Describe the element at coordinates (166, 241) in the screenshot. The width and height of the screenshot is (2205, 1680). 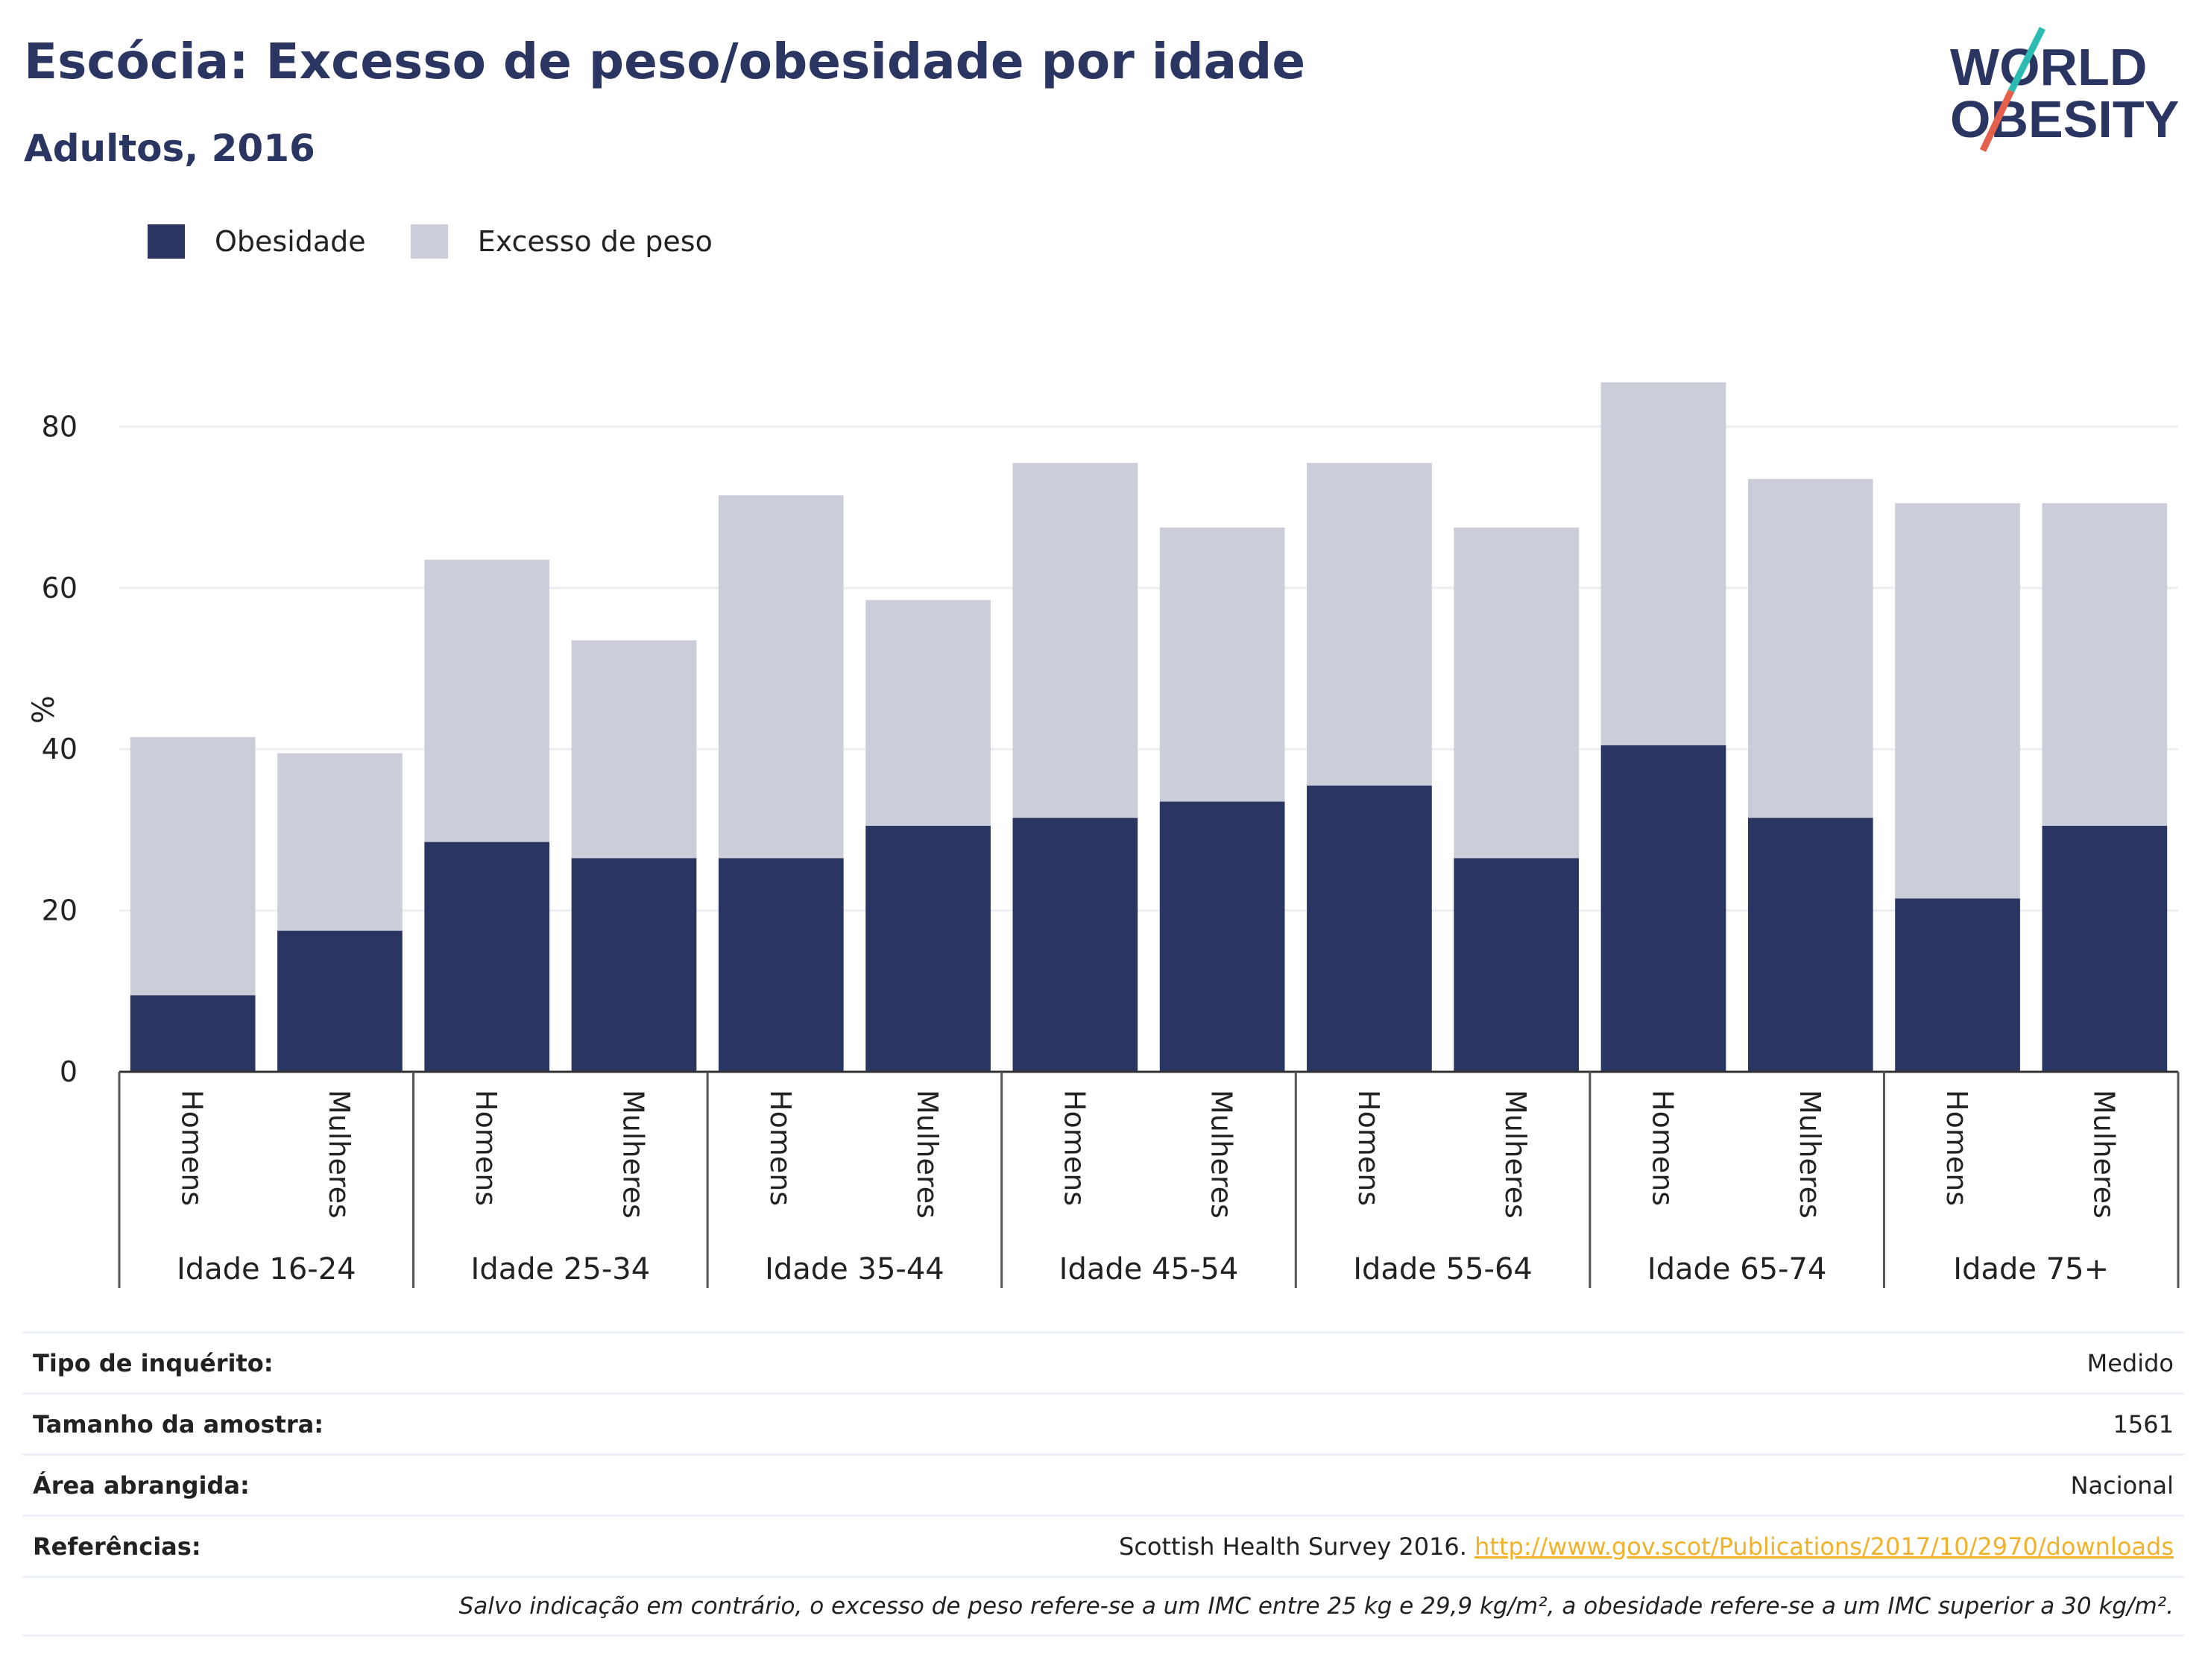
I see `legend-swatch-obesity` at that location.